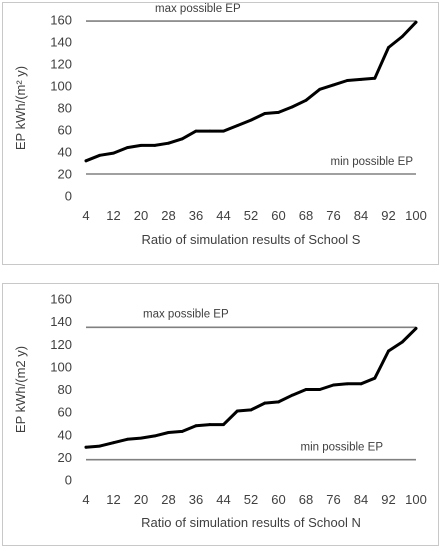 Image resolution: width=445 pixels, height=550 pixels. Describe the element at coordinates (251, 522) in the screenshot. I see `x-axis-title: Ratio of simulation results of School N` at that location.